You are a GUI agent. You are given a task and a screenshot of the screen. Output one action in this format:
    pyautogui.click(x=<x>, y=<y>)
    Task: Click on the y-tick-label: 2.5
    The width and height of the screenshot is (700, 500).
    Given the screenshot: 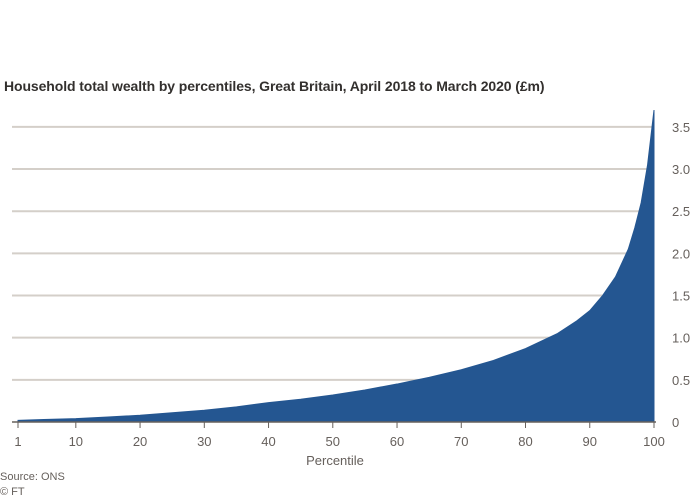 What is the action you would take?
    pyautogui.click(x=681, y=211)
    